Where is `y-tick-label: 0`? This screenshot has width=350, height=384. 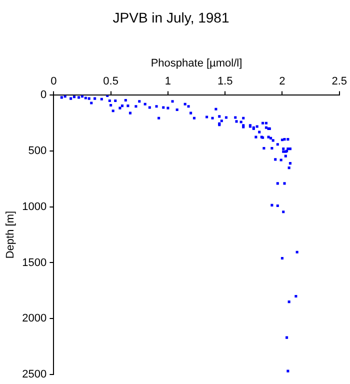
y-tick-label: 0 is located at coordinates (43, 95).